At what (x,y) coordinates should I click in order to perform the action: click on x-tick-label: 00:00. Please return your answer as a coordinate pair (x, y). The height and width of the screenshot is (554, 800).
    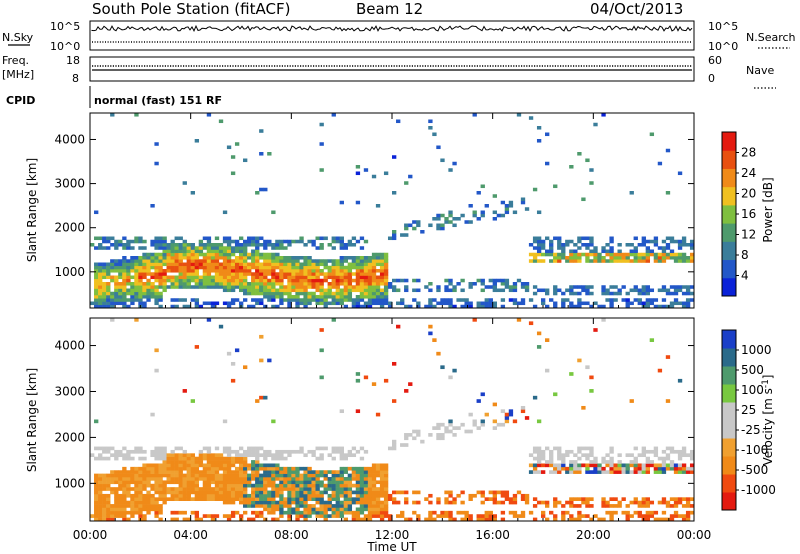
    Looking at the image, I should click on (694, 535).